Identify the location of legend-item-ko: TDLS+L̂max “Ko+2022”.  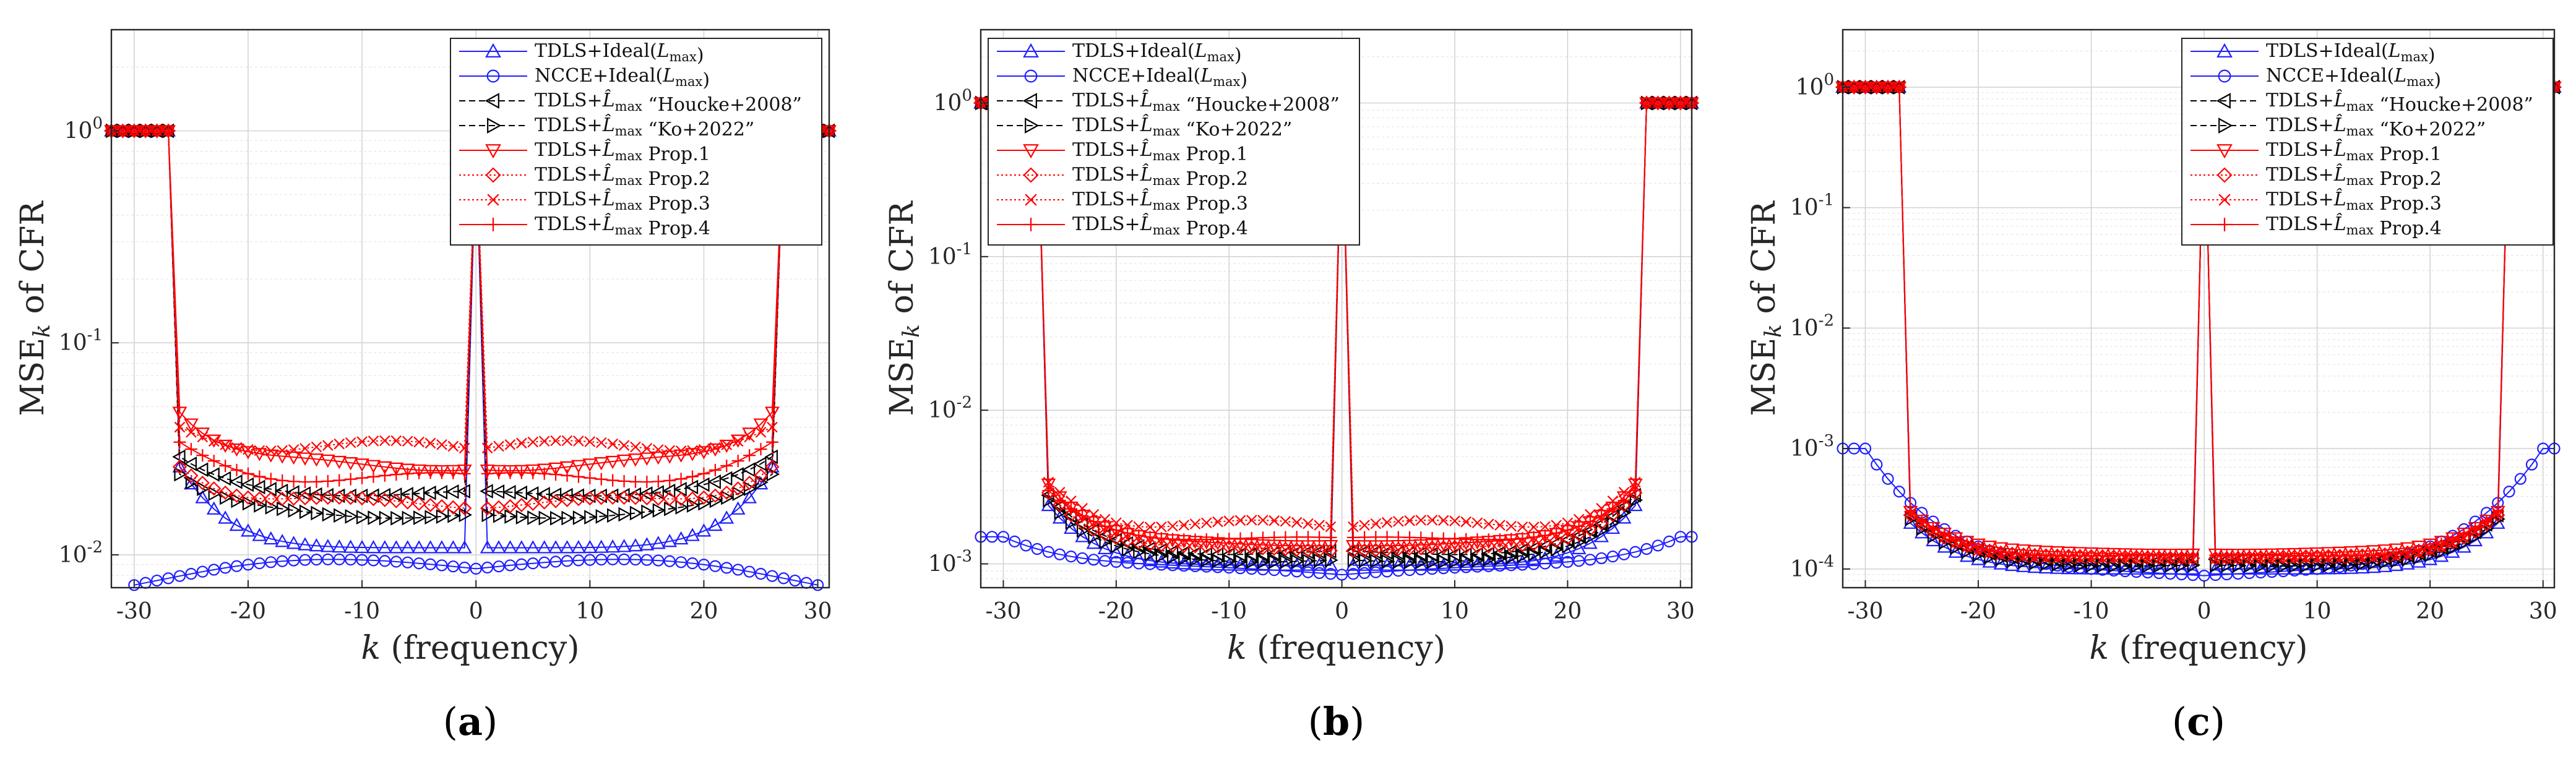
(606, 127).